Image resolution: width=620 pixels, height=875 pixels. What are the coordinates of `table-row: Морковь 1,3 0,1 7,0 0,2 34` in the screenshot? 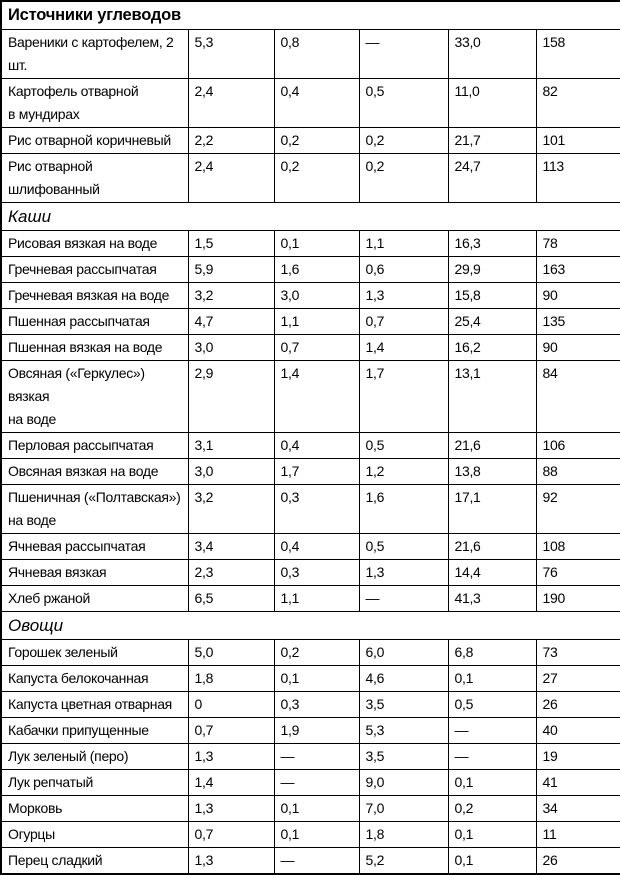 It's located at (310, 808).